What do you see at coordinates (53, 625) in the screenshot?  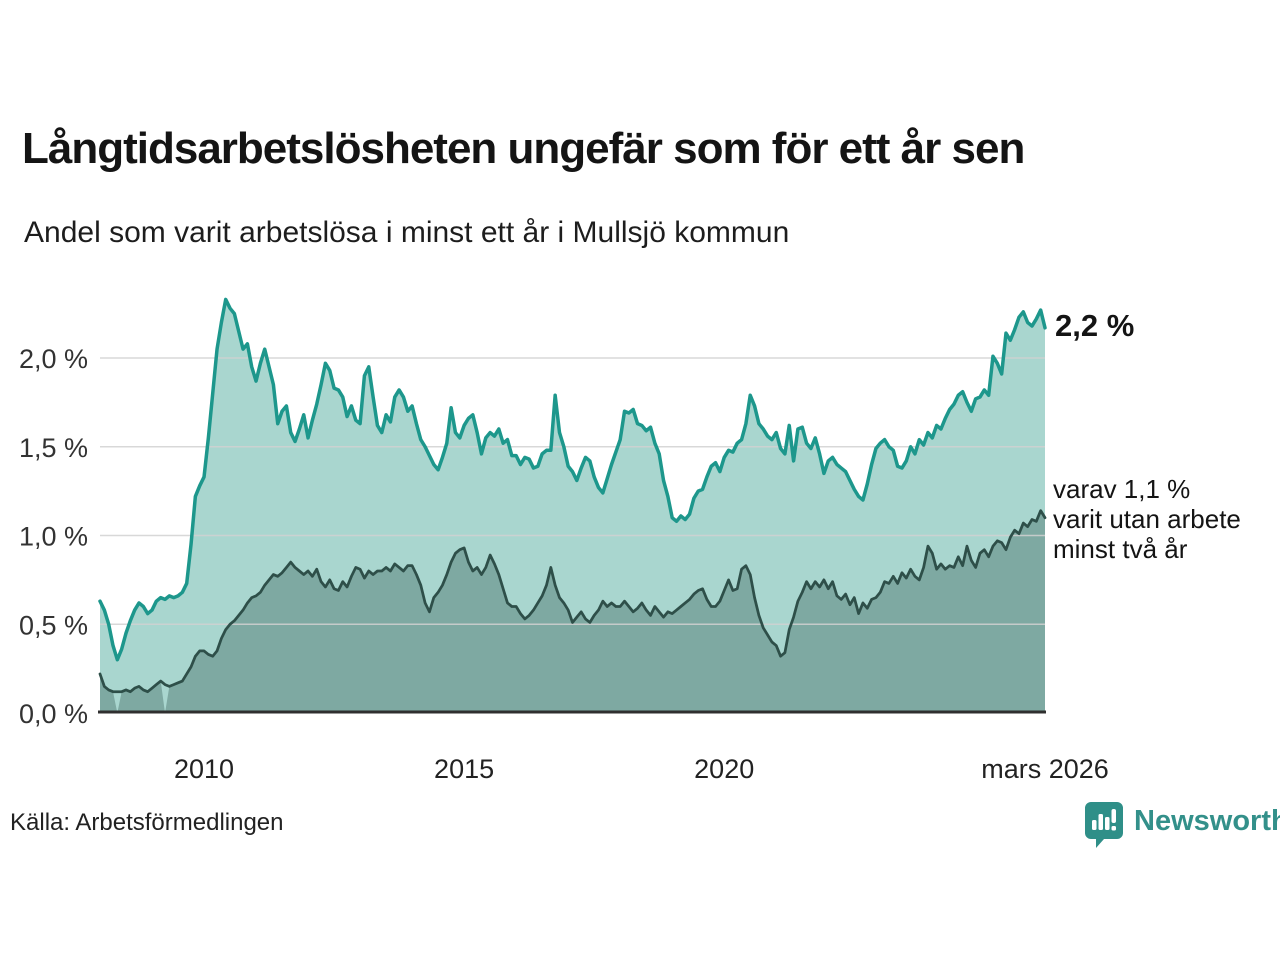 I see `y-tick-label: 0,5 %` at bounding box center [53, 625].